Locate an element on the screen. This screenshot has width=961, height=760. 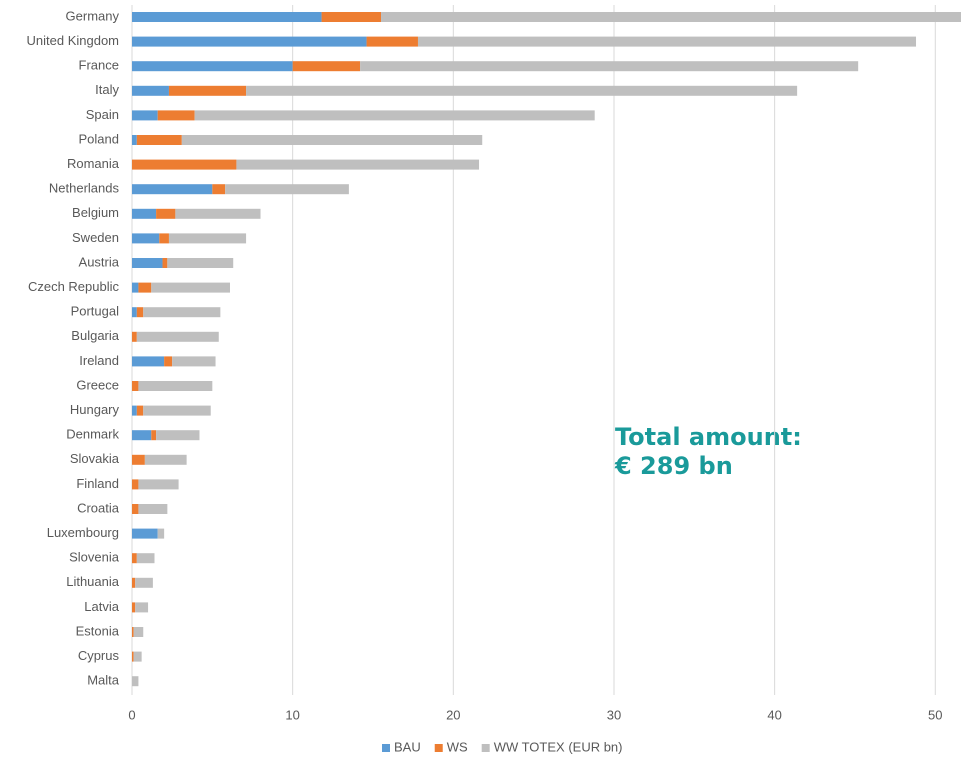
x-tick-label: 30 is located at coordinates (614, 714).